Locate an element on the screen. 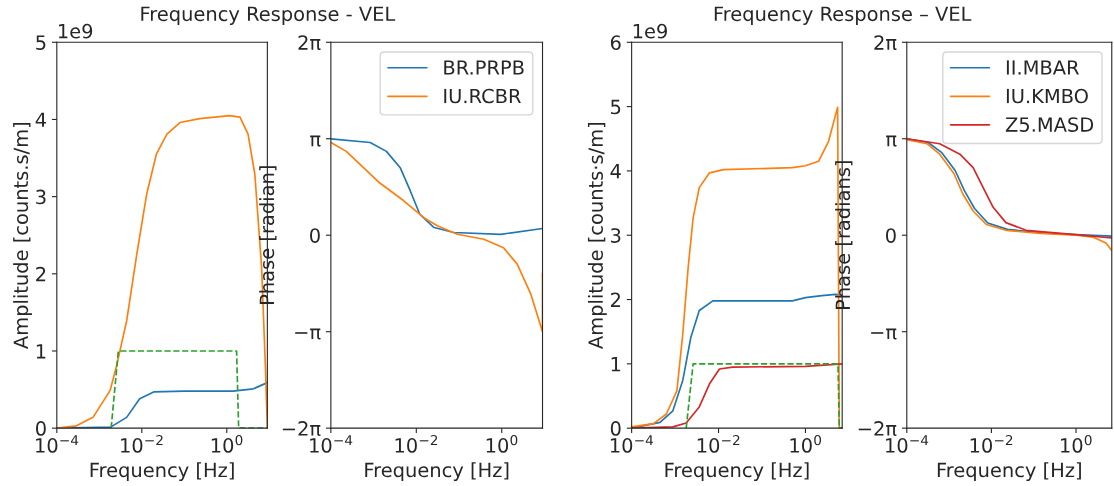  y-axis-title: Phase [radians] is located at coordinates (844, 235).